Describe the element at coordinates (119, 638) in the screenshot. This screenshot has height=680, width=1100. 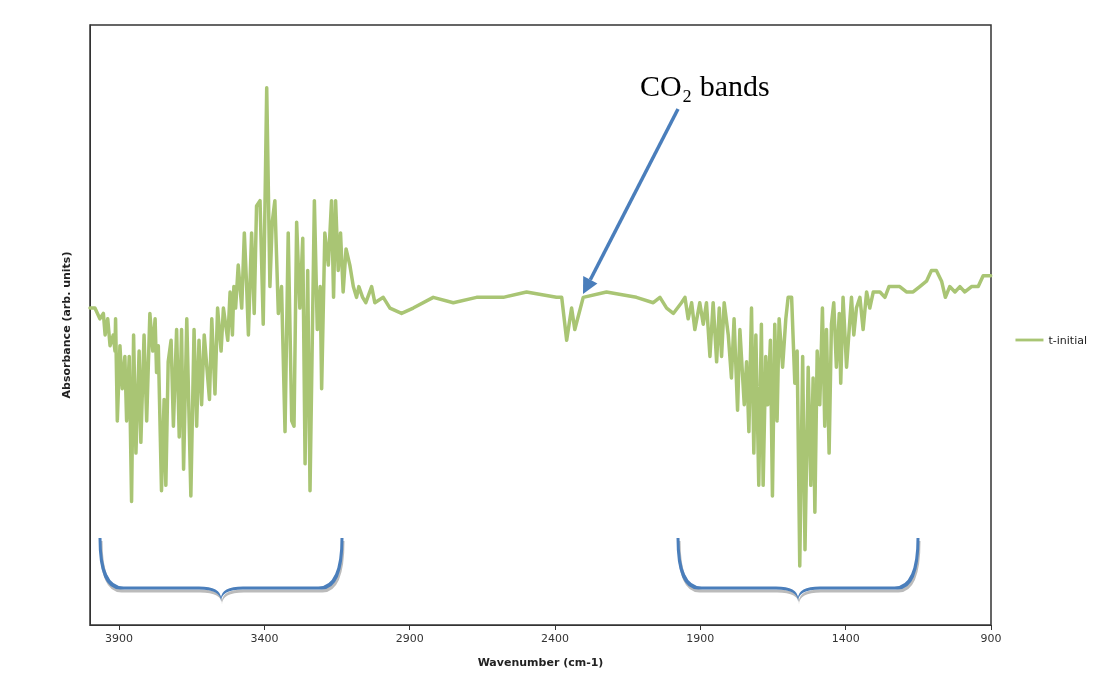
I see `x-tick-label: 3900` at that location.